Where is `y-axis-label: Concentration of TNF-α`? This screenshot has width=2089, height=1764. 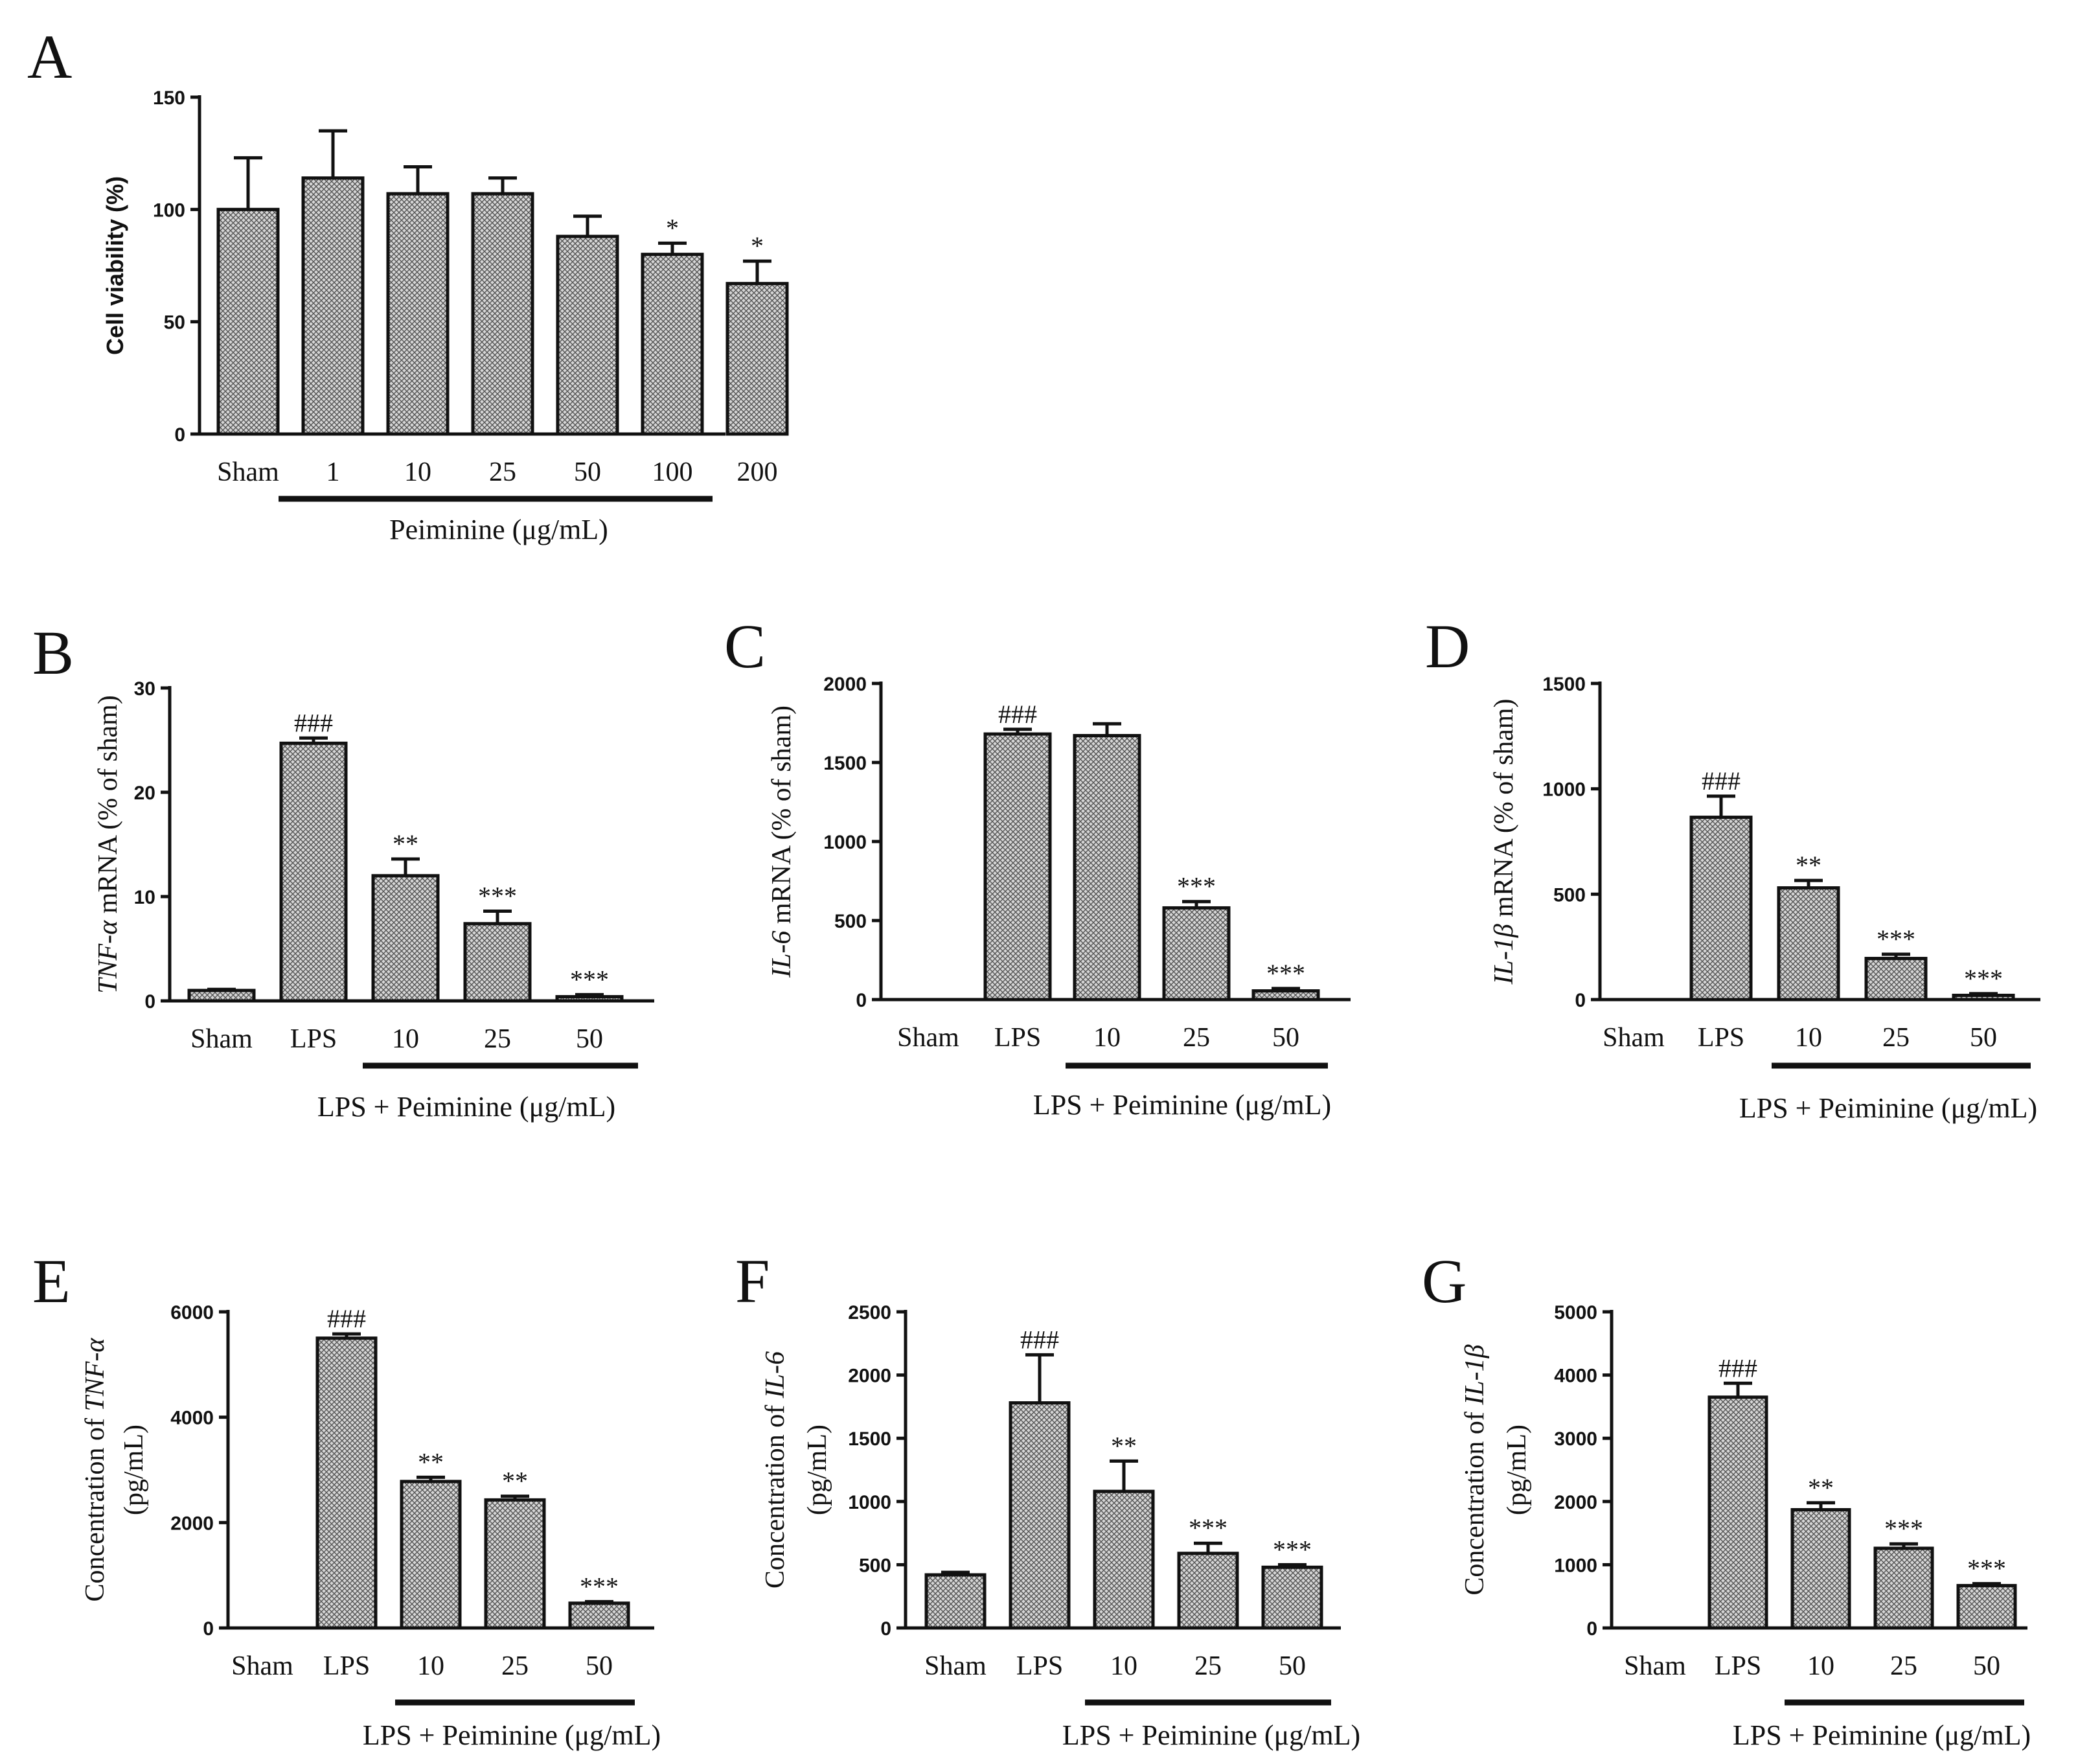 y-axis-label: Concentration of TNF-α is located at coordinates (95, 1470).